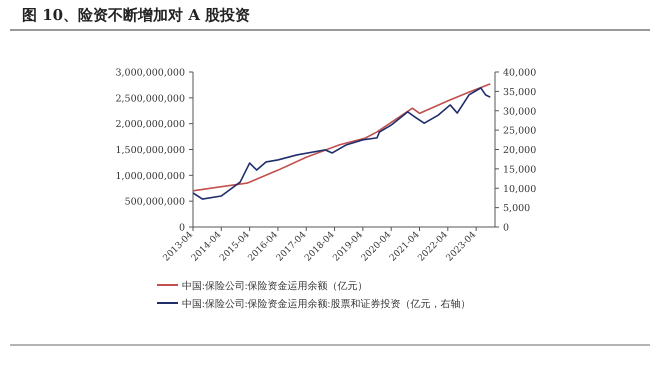  Describe the element at coordinates (519, 73) in the screenshot. I see `y2-tick-label: 40,000` at that location.